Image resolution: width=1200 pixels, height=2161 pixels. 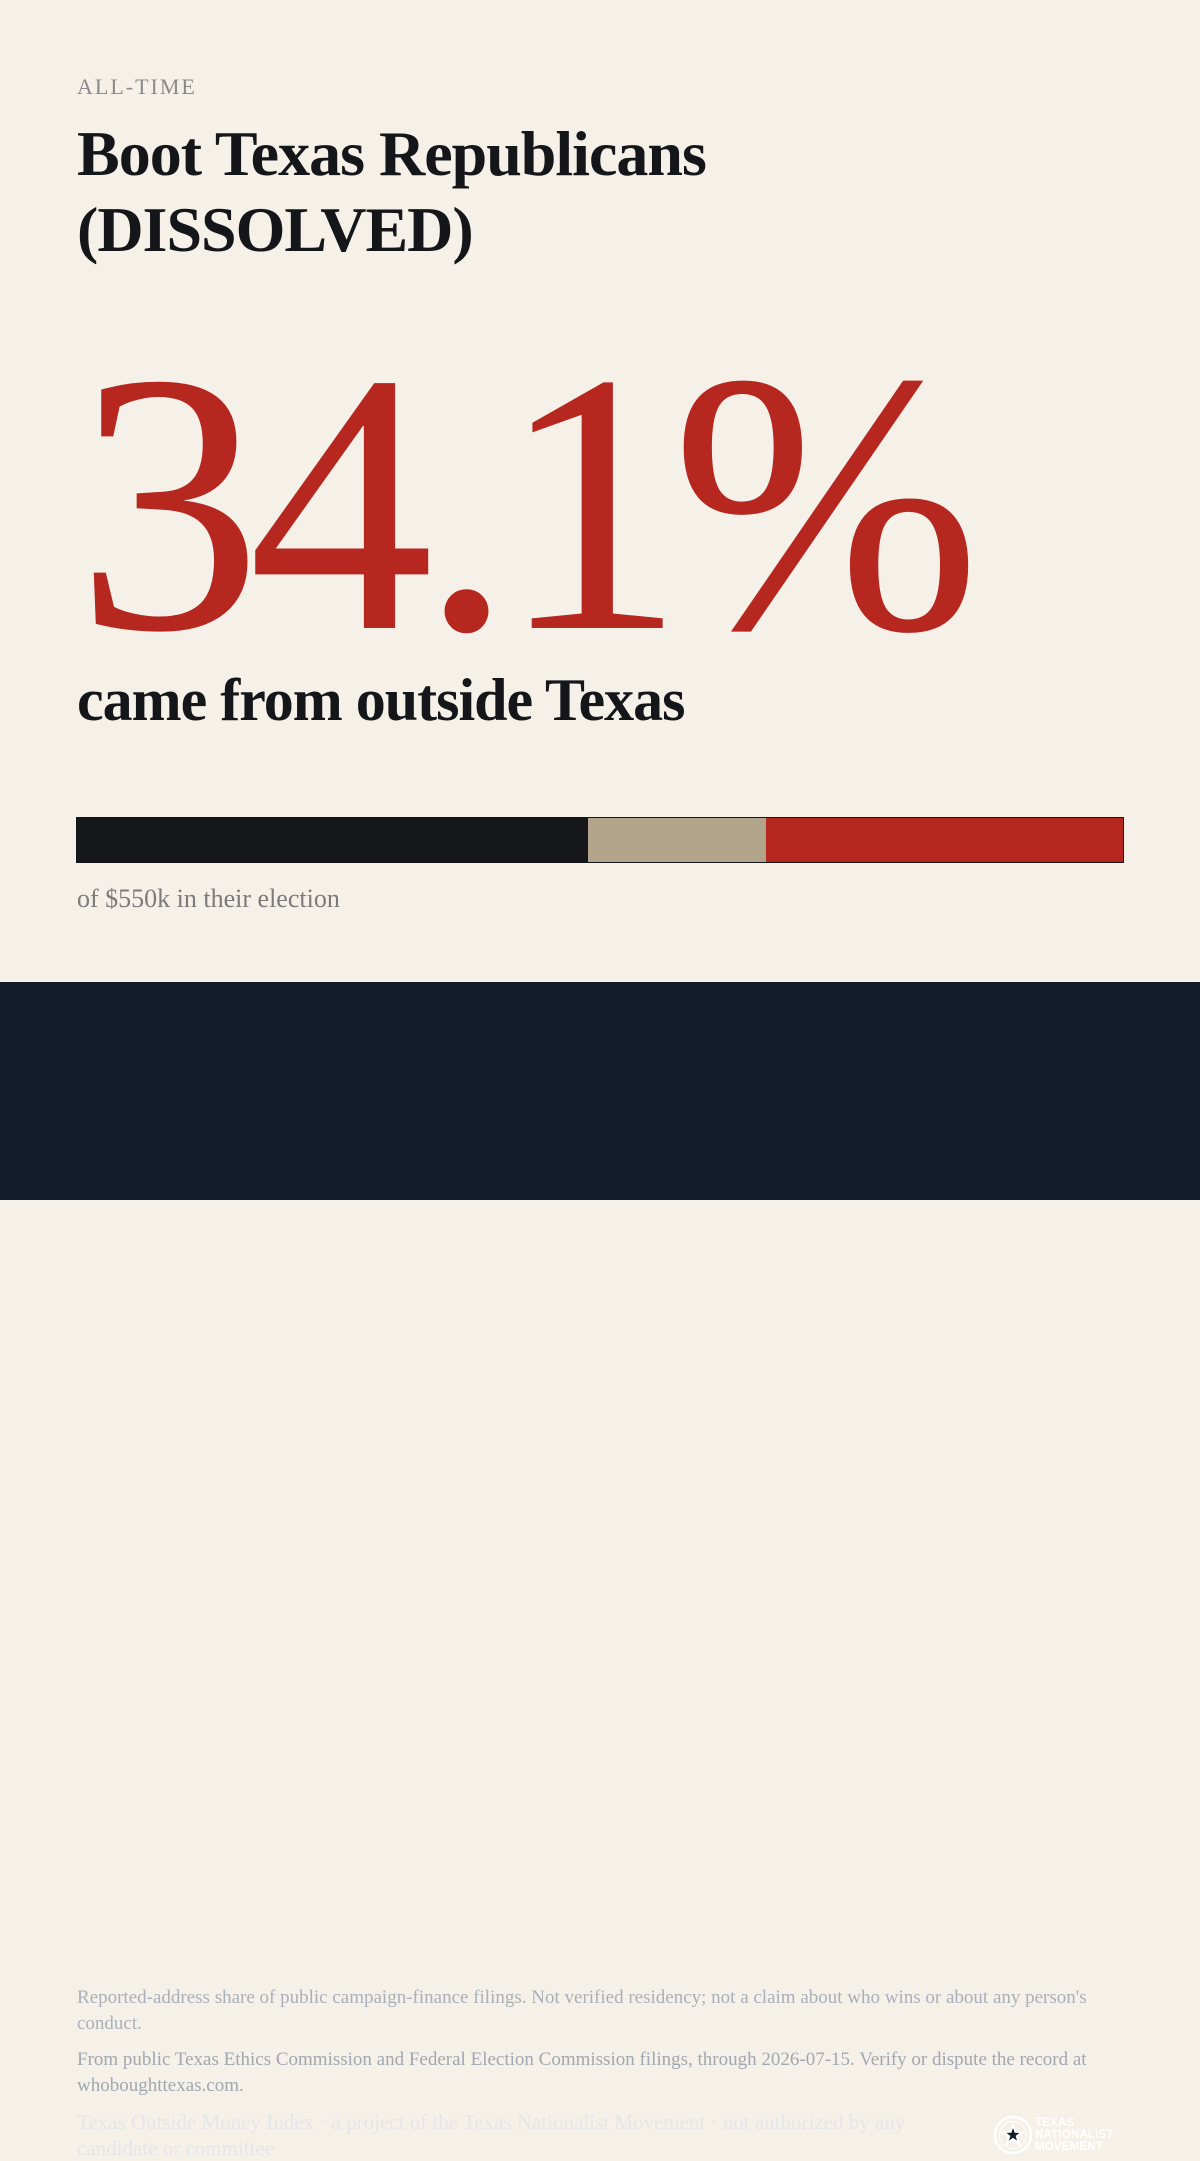 What do you see at coordinates (1069, 2147) in the screenshot?
I see `logo-line-movement: MOVEMENT` at bounding box center [1069, 2147].